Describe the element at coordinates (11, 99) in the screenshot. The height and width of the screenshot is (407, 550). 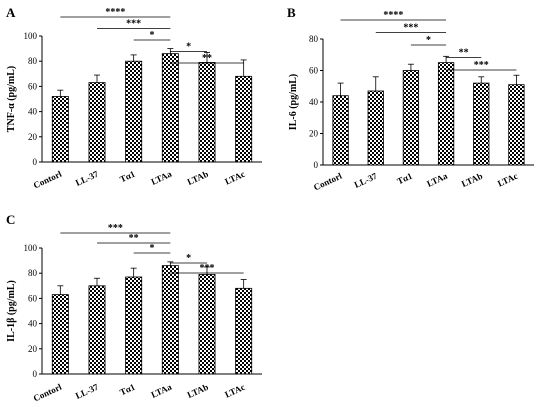
I see `y-axis-label: TNF-α (pg/mL)` at that location.